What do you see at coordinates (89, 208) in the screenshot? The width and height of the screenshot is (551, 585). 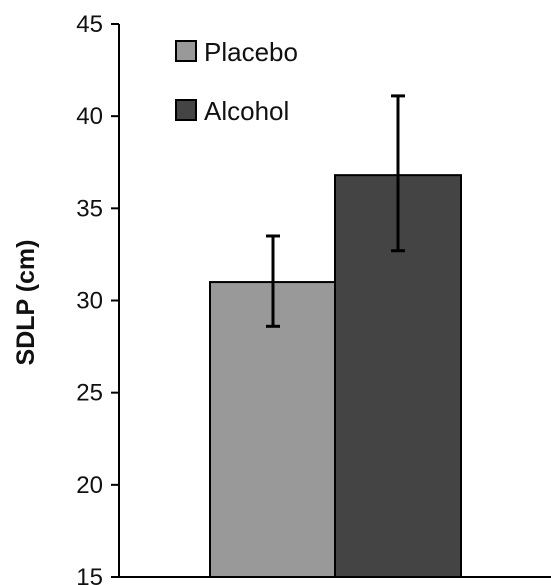 I see `y-tick-label: 35` at bounding box center [89, 208].